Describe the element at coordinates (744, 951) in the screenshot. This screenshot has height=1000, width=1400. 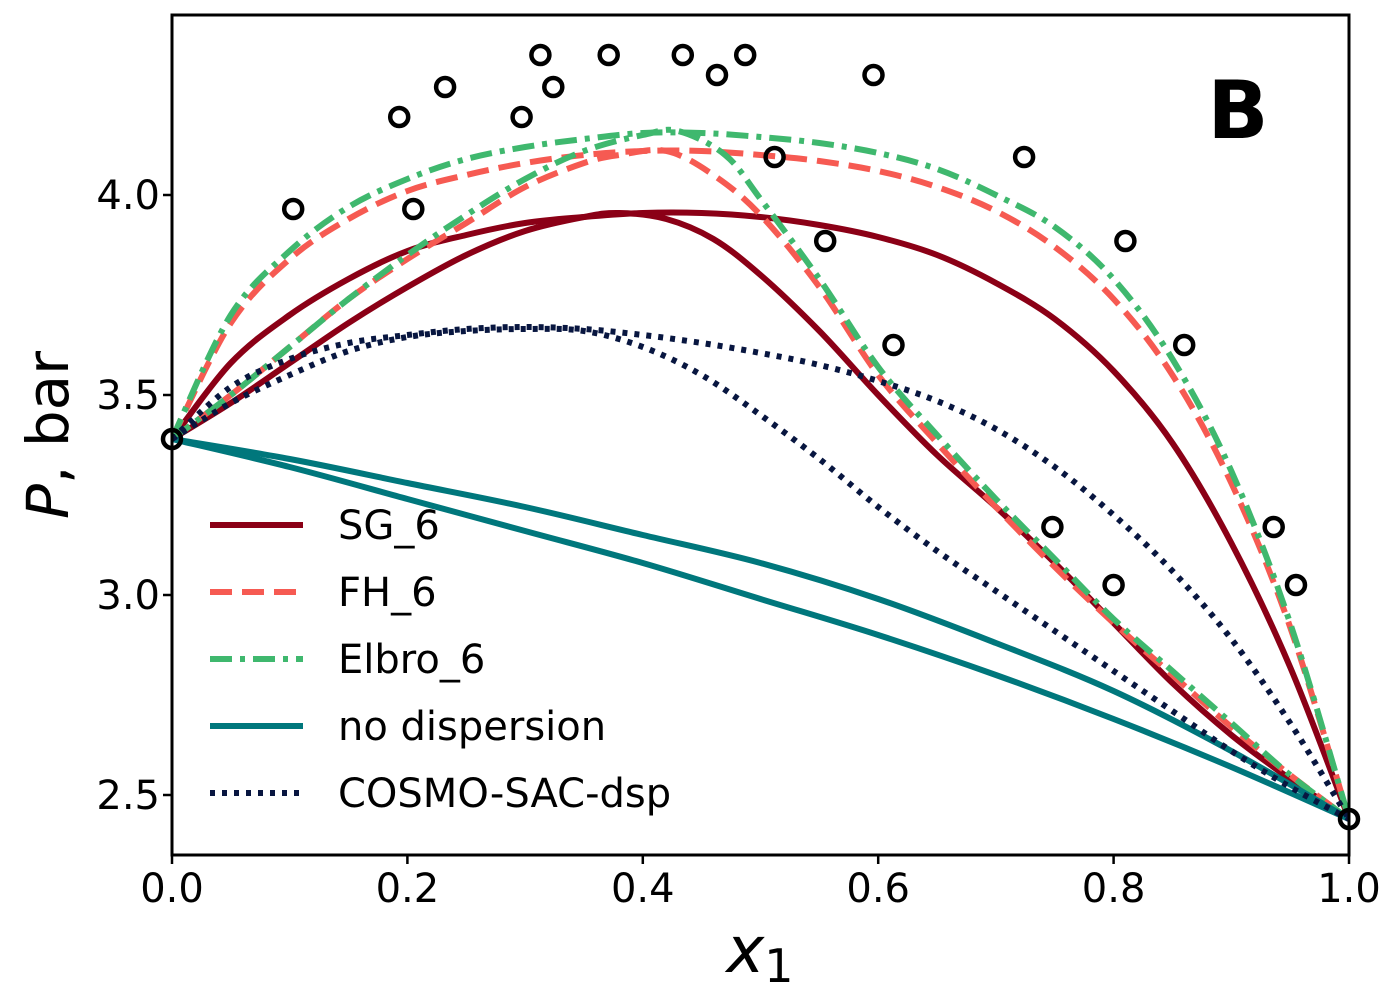
I see `x-axis-label-main: x` at that location.